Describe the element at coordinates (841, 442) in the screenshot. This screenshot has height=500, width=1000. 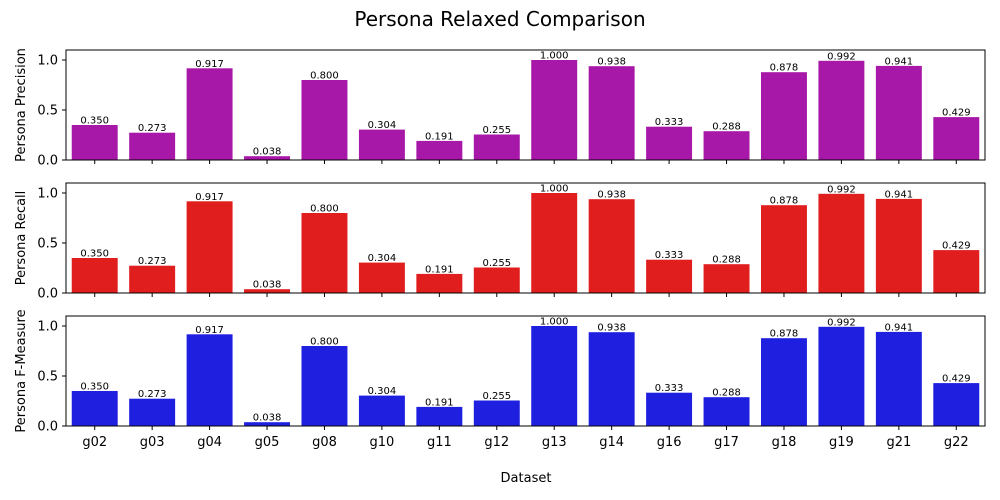
I see `x-tick-label-g19: g19` at that location.